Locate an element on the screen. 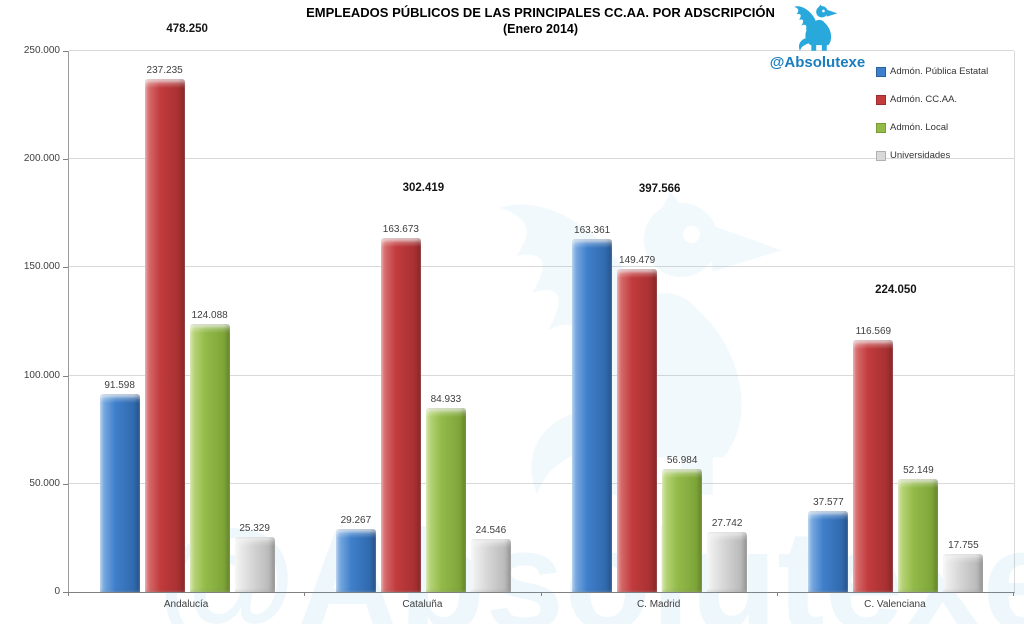 The image size is (1024, 624). legend-label: Admón. Pública Estatal is located at coordinates (939, 71).